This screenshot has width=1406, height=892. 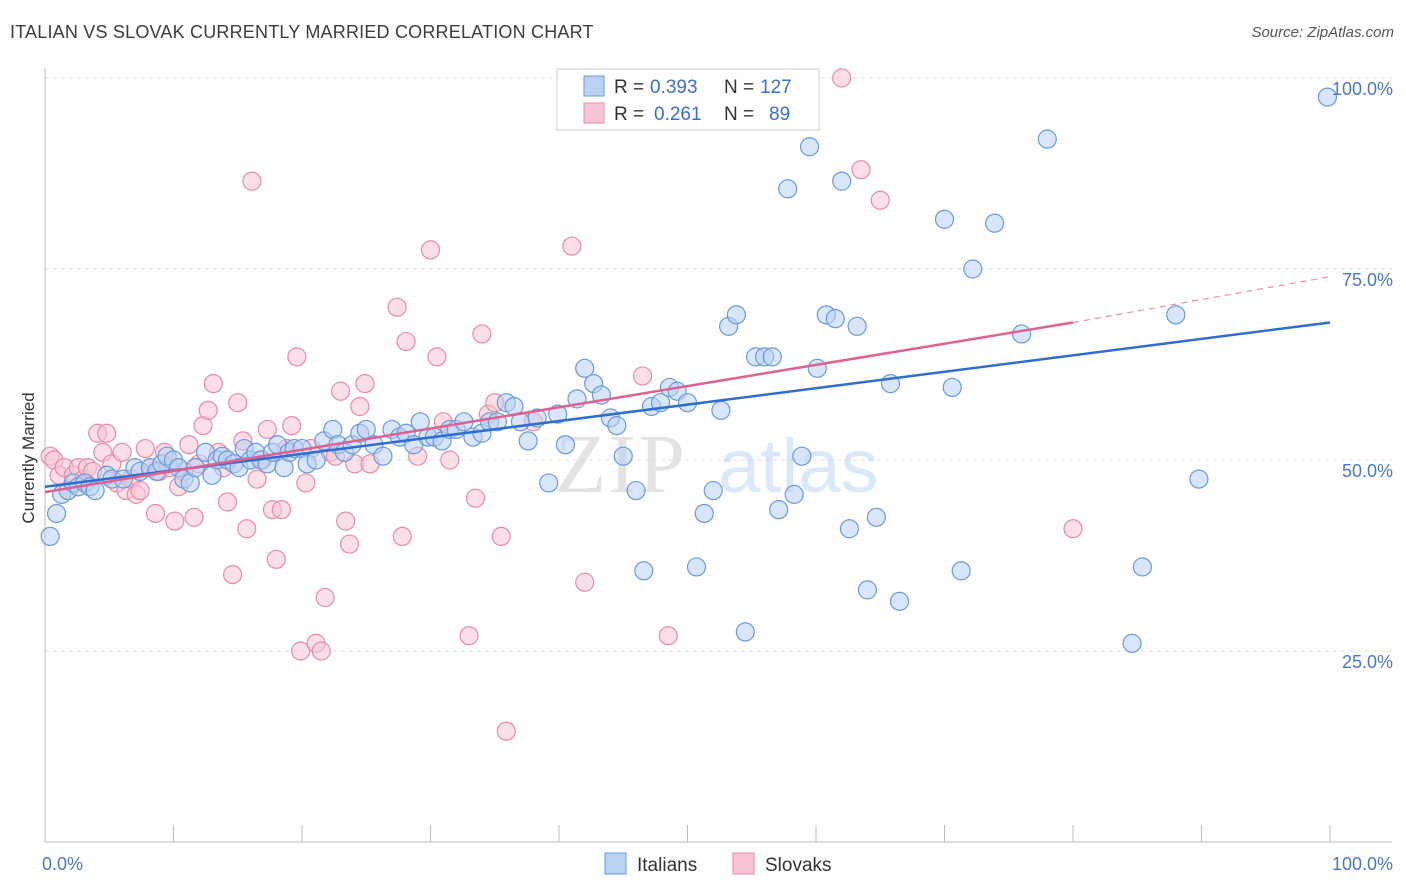 What do you see at coordinates (1367, 471) in the screenshot?
I see `y-tick-label-1: 50.0%` at bounding box center [1367, 471].